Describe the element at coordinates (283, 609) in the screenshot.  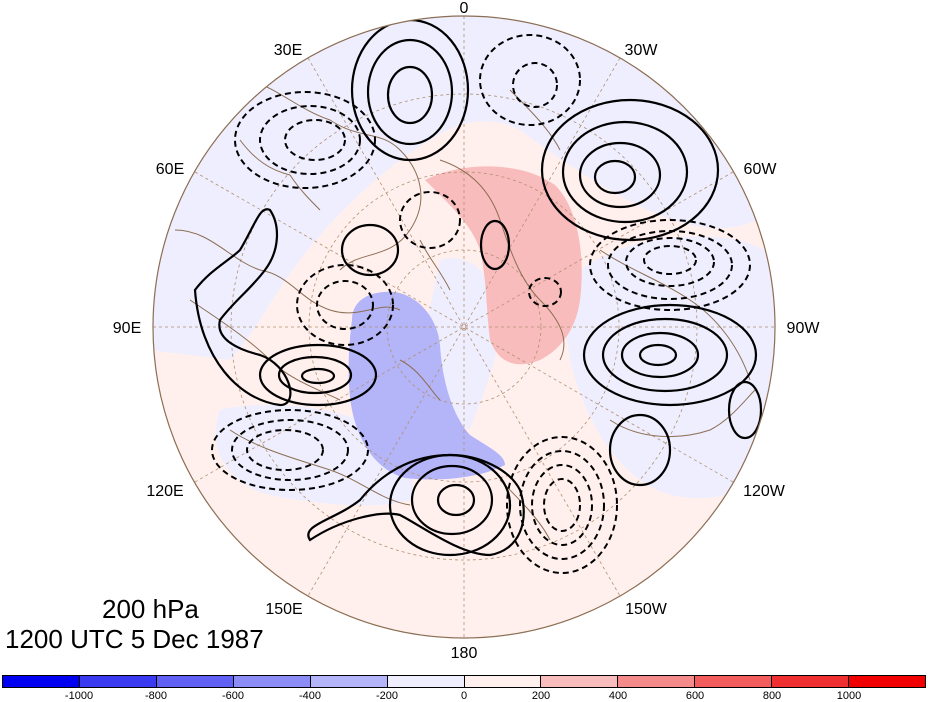
I see `lon-label-150e: 150E` at that location.